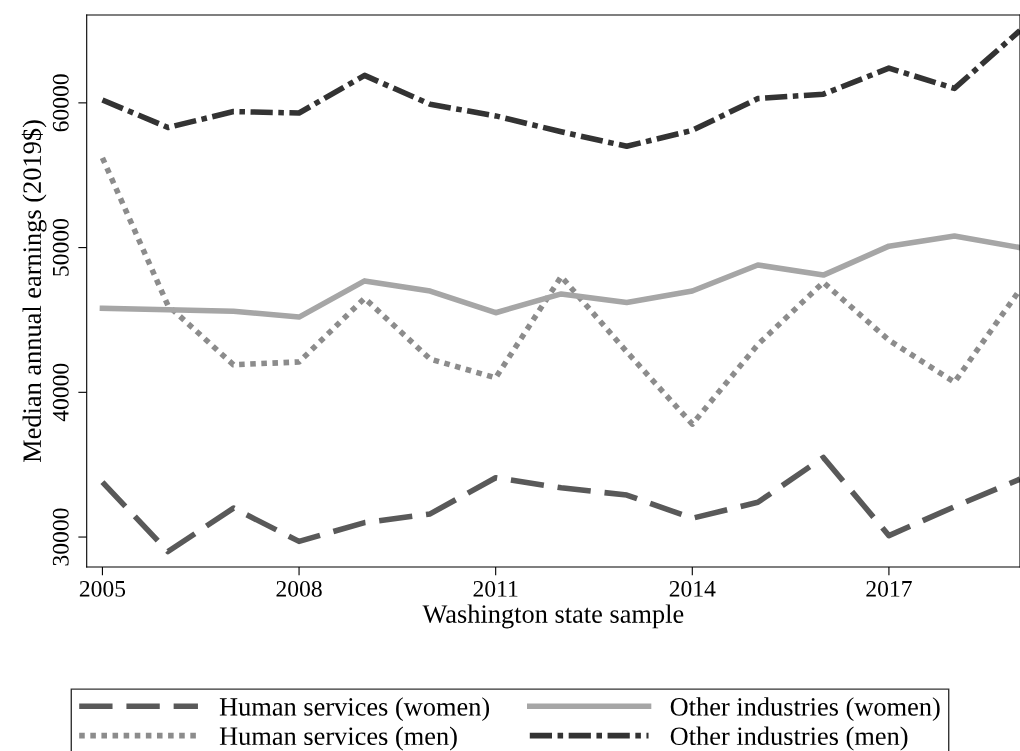 The height and width of the screenshot is (751, 1020). What do you see at coordinates (805, 709) in the screenshot?
I see `legend-label: Other industries (women)` at bounding box center [805, 709].